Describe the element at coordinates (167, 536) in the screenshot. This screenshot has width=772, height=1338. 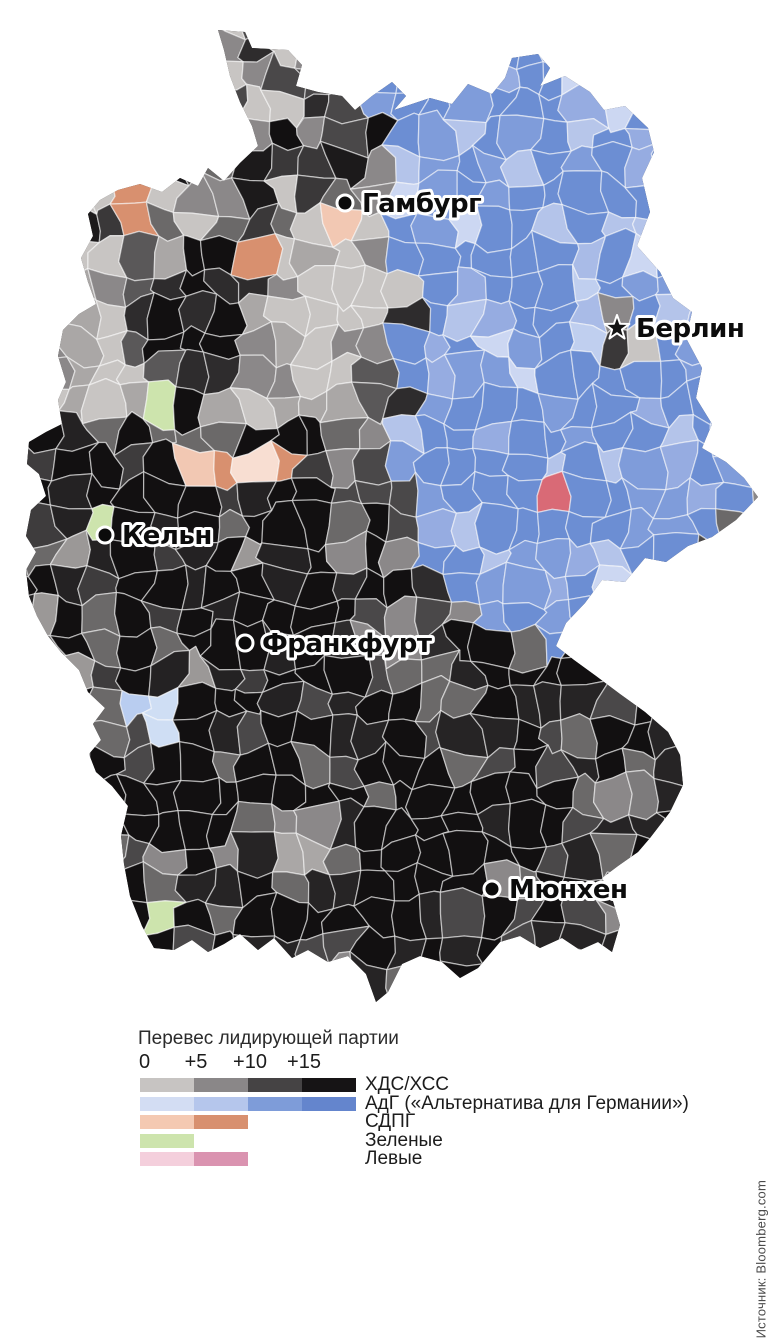
I see `city-label: Кельн` at that location.